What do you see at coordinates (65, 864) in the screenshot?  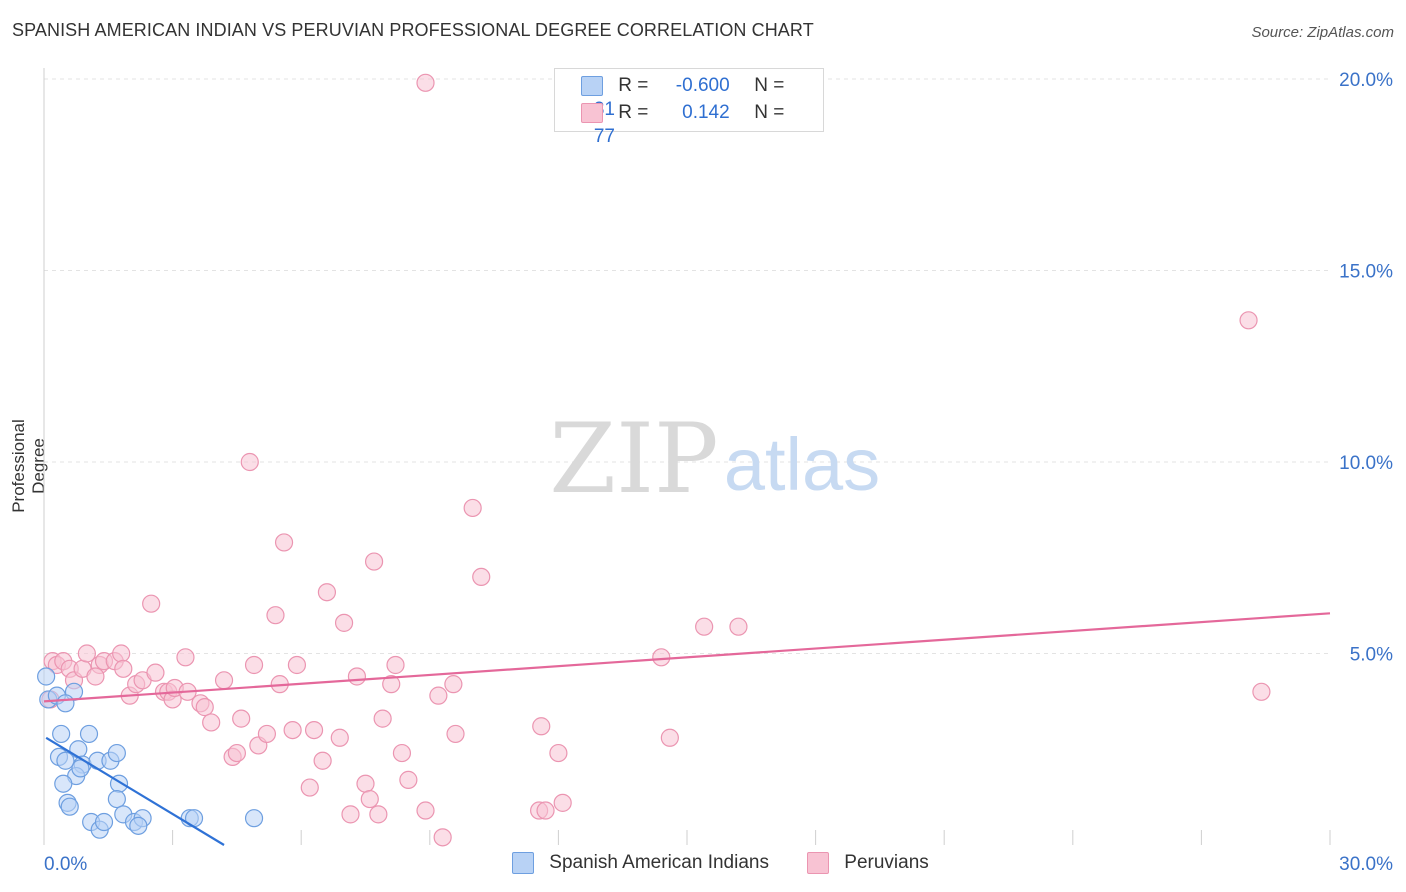 I see `x-tick-label: 0.0%` at bounding box center [65, 864].